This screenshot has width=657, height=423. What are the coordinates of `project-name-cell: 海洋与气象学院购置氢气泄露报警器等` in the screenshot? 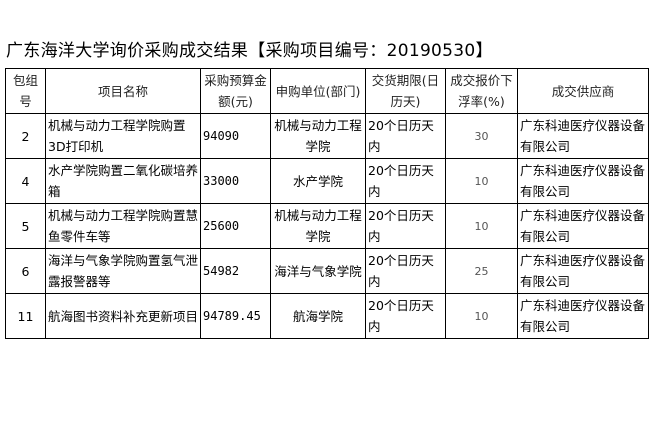 It's located at (123, 271).